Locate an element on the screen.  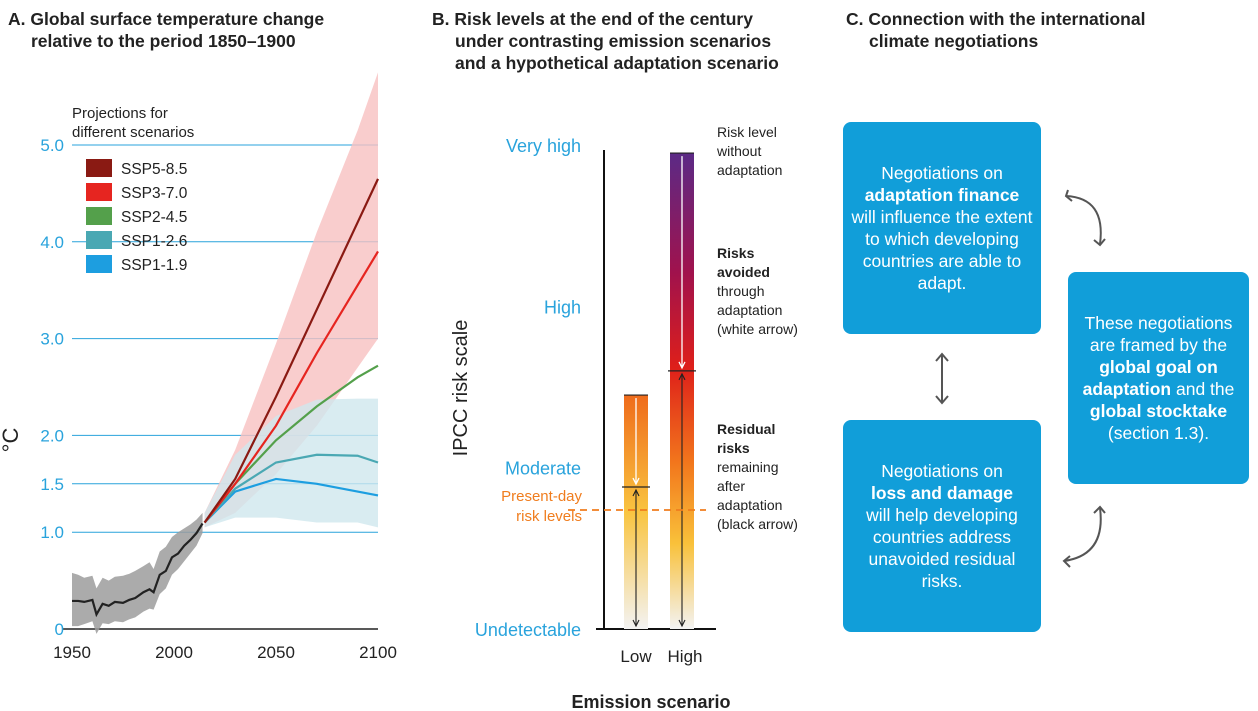
series-line-ssp3-7.0 is located at coordinates (291, 387).